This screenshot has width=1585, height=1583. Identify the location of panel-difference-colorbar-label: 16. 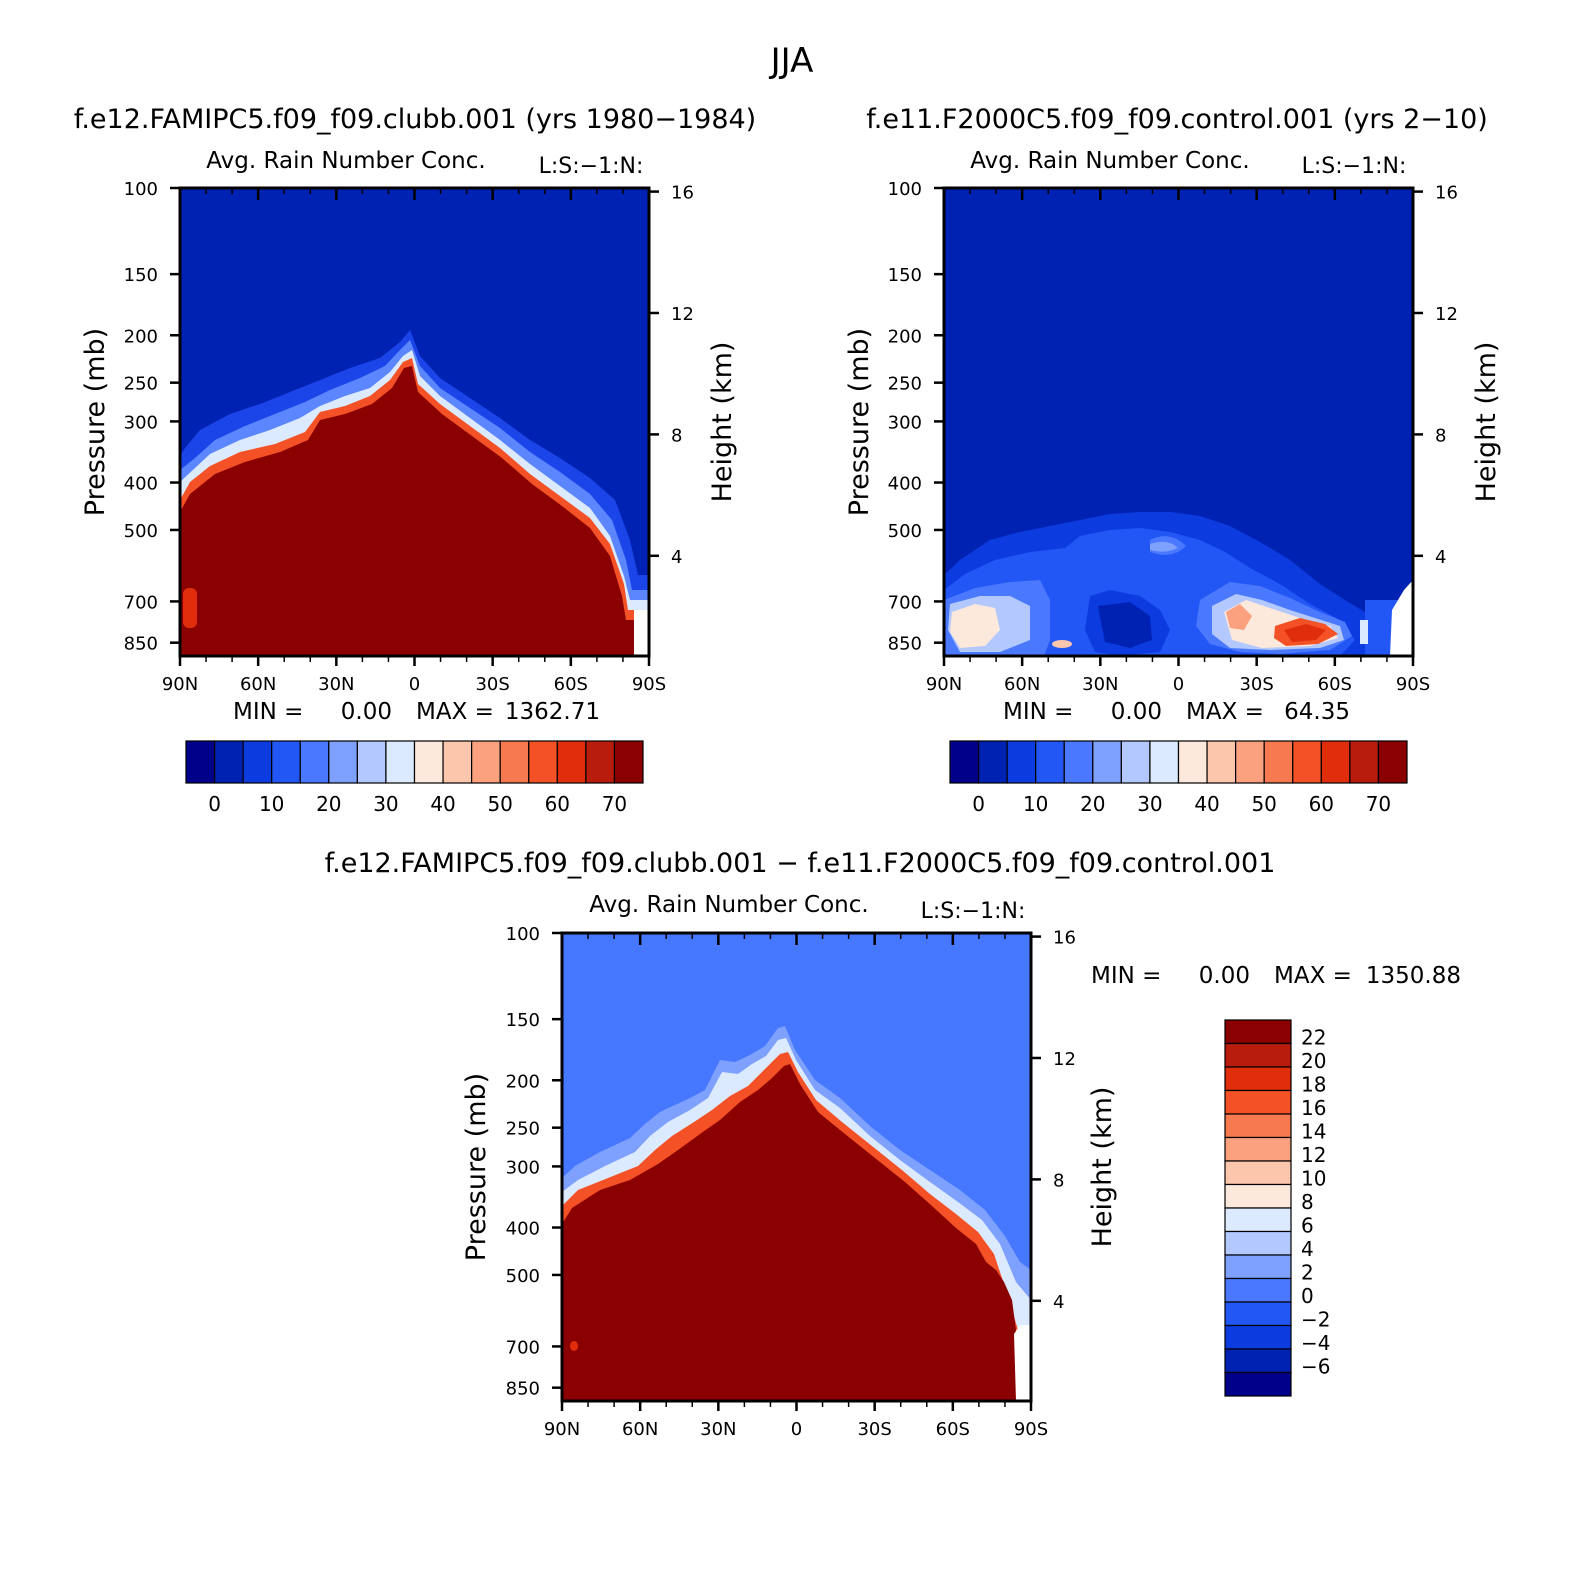
(1313, 1108).